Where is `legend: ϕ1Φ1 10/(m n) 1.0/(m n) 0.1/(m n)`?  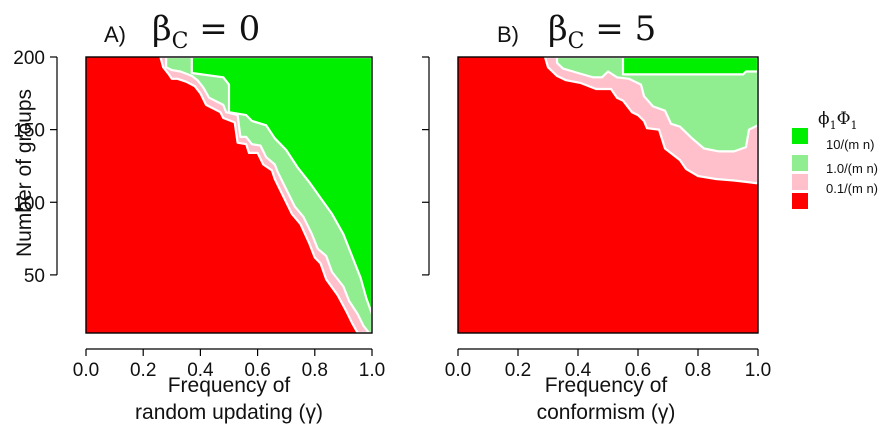
legend: ϕ1Φ1 10/(m n) 1.0/(m n) 0.1/(m n) is located at coordinates (835, 159).